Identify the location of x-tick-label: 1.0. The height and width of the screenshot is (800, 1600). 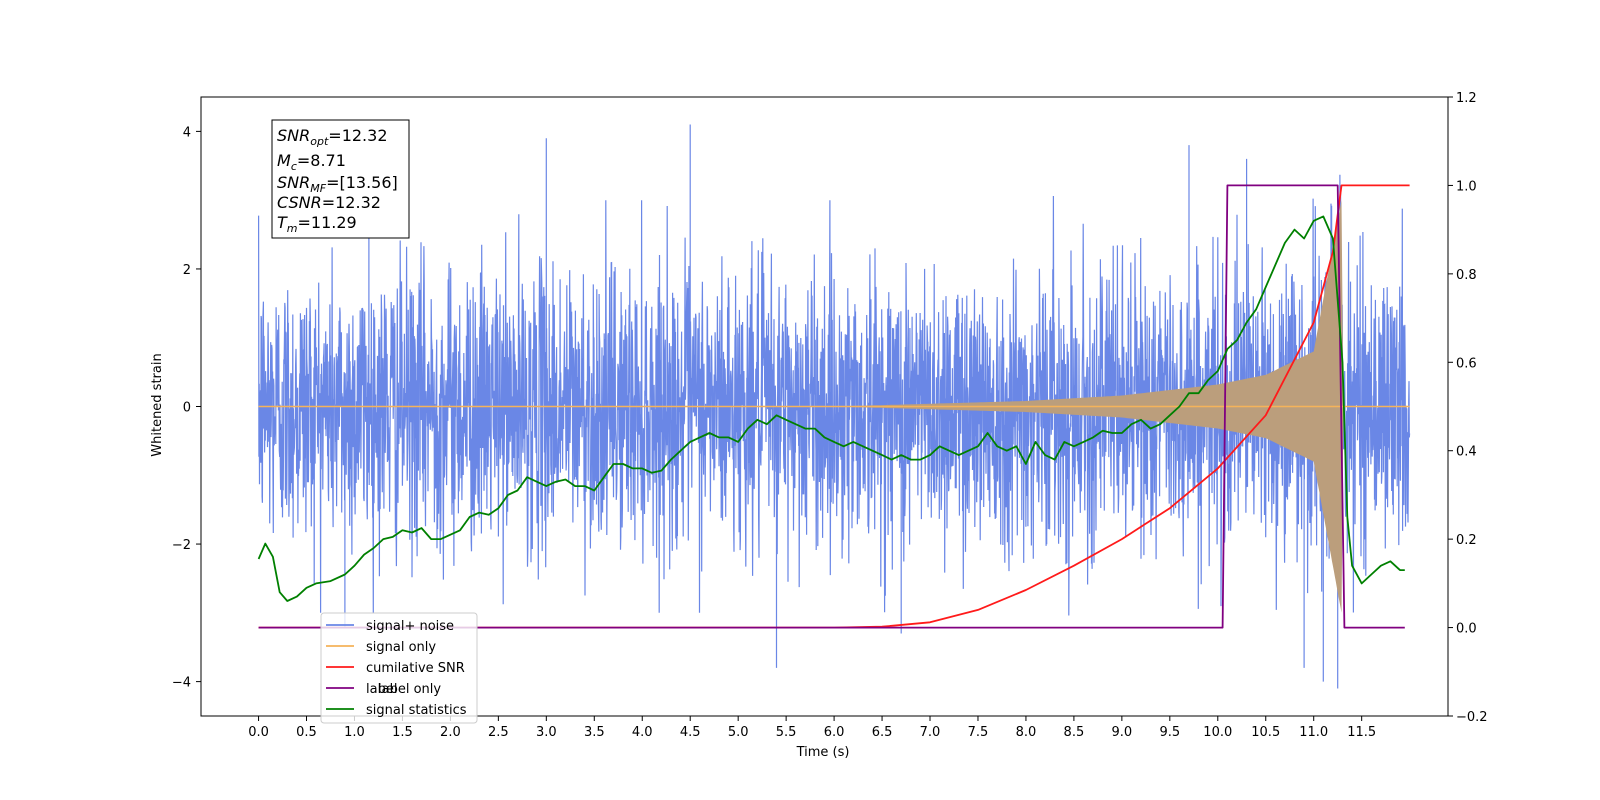
(354, 732).